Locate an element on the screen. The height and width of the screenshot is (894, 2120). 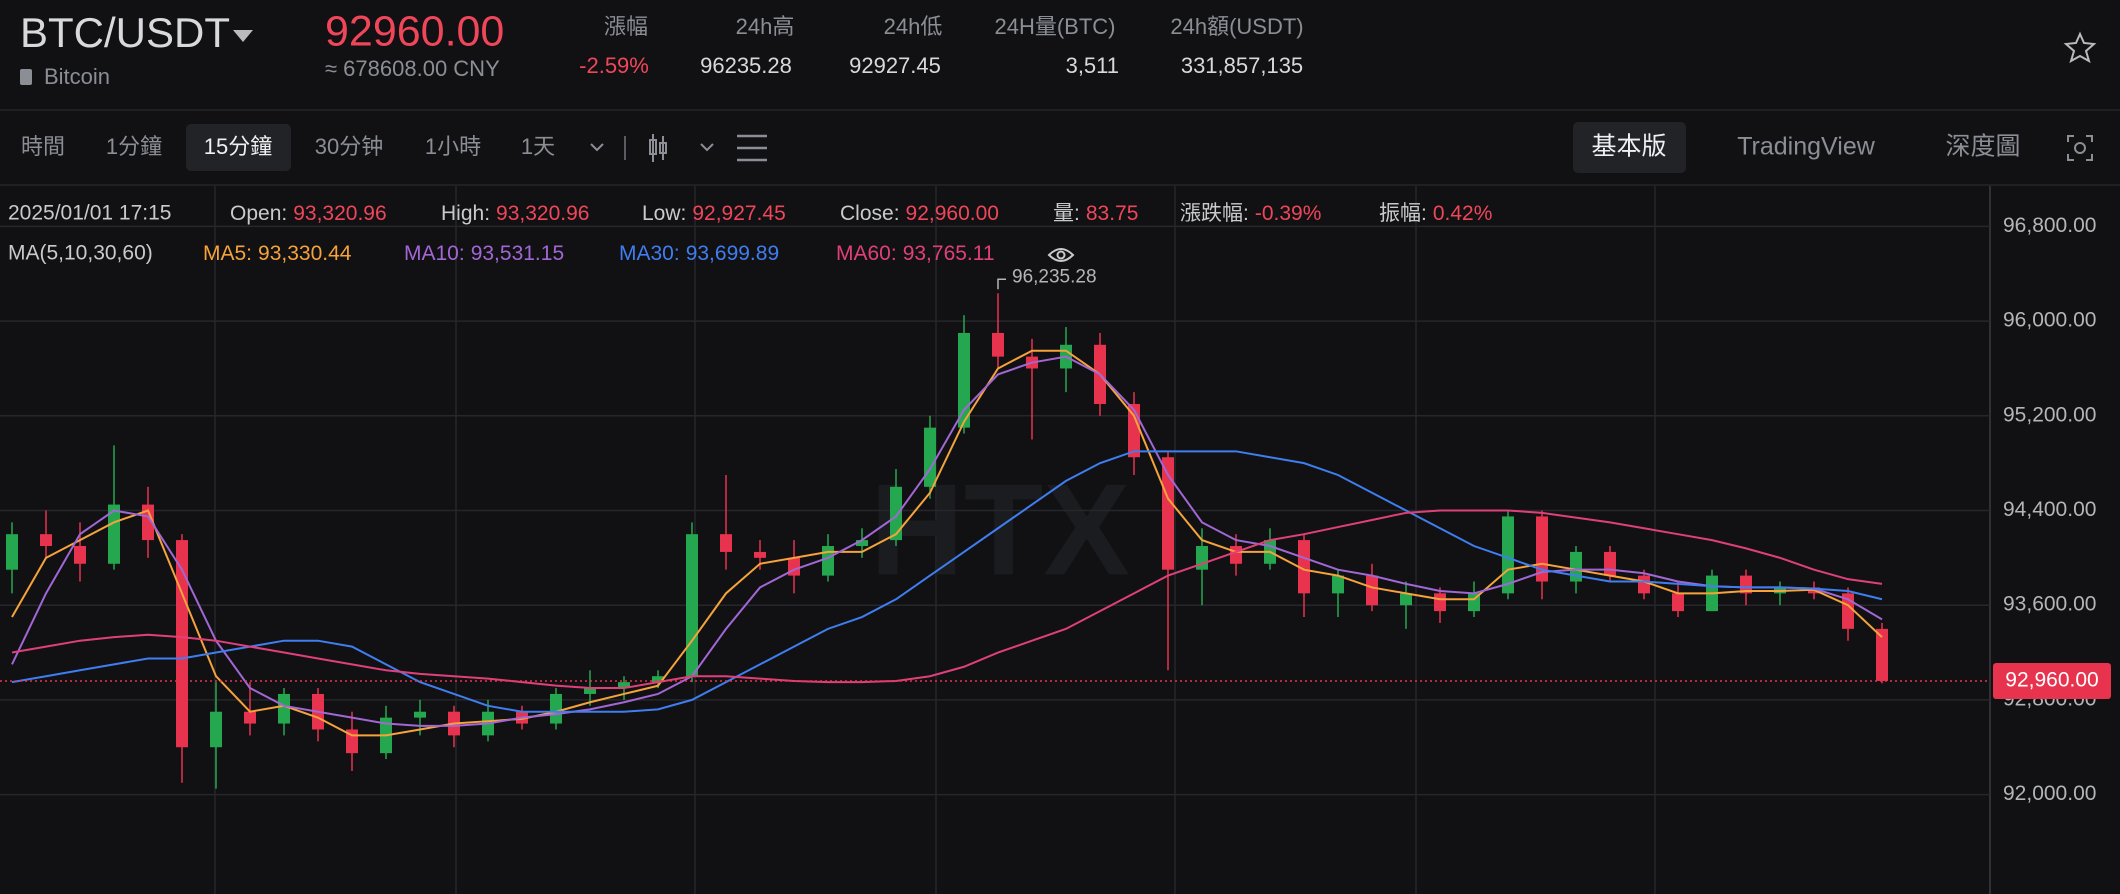
ma-legend: MA10: 93,531.15 is located at coordinates (484, 253).